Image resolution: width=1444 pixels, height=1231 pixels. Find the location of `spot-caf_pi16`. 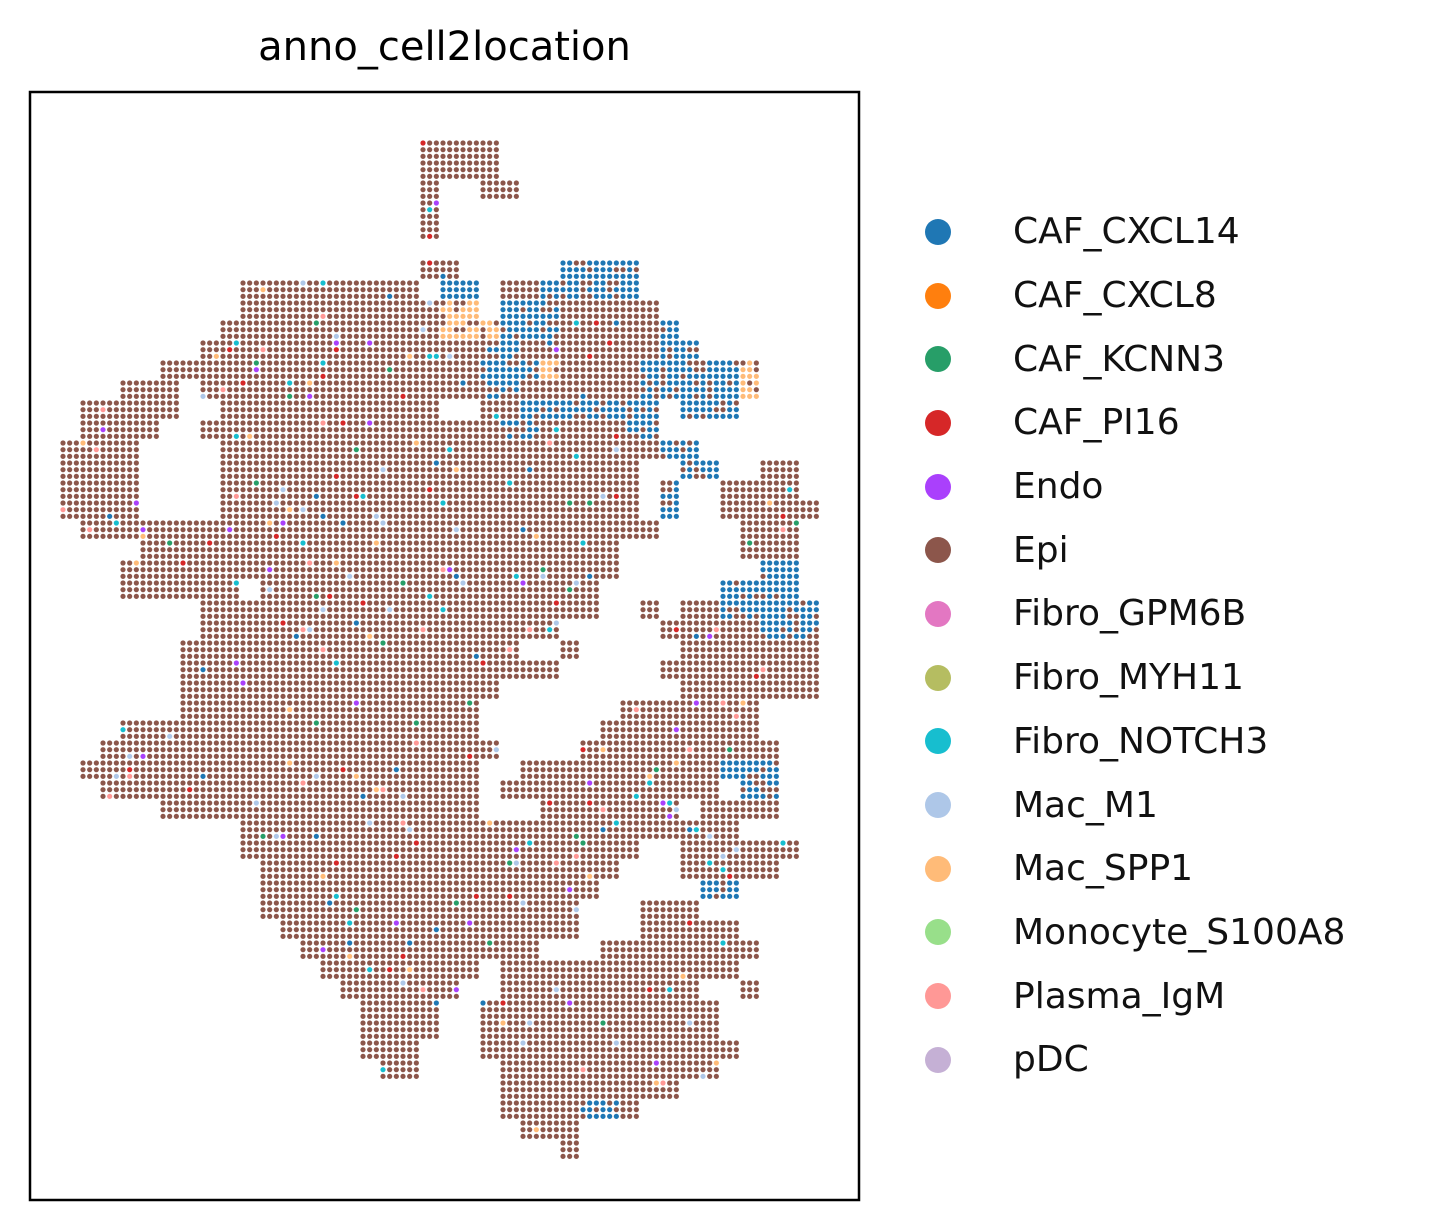

spot-caf_pi16 is located at coordinates (596, 323).